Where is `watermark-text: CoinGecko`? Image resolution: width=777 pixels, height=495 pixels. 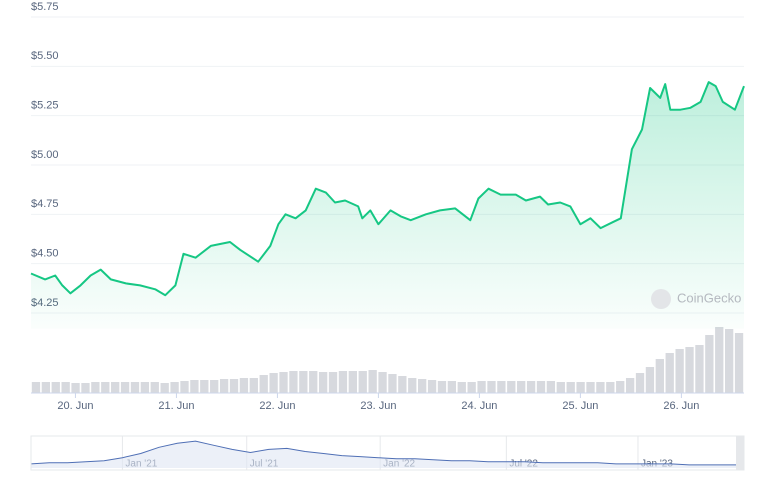
watermark-text: CoinGecko is located at coordinates (709, 297).